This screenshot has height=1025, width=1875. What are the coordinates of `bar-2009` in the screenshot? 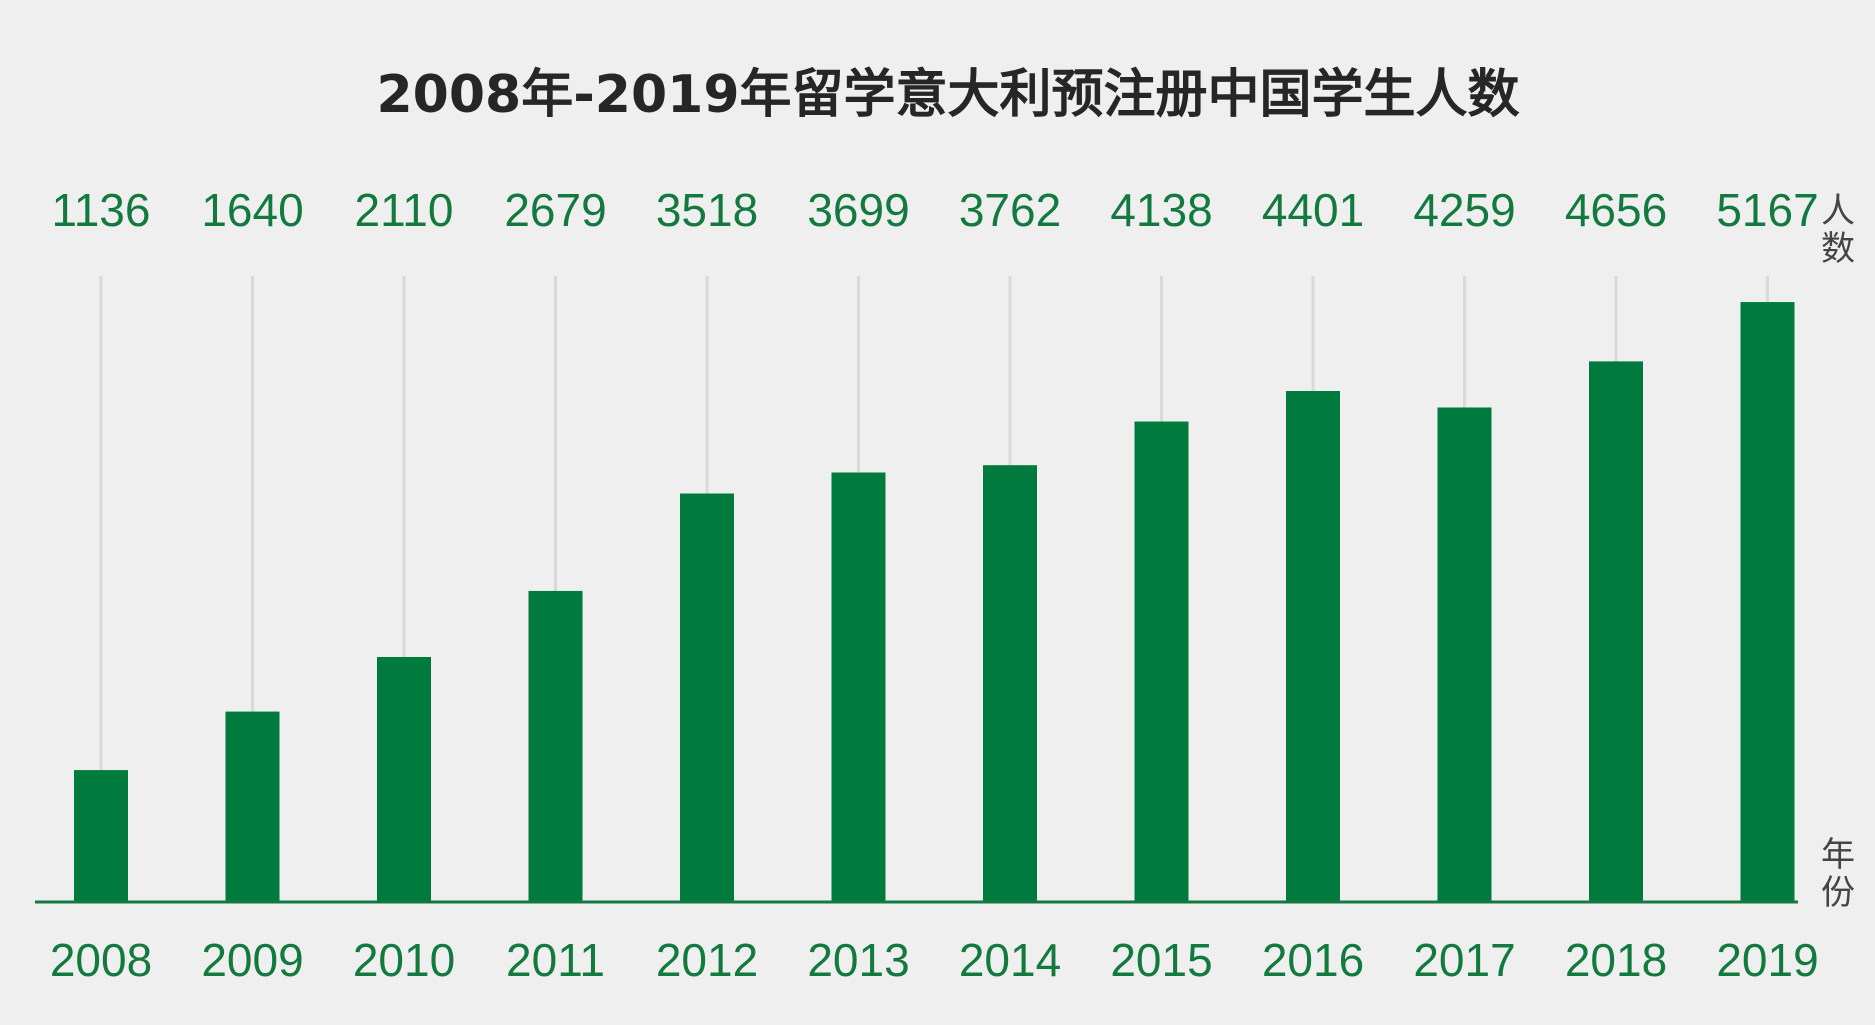 It's located at (252, 806).